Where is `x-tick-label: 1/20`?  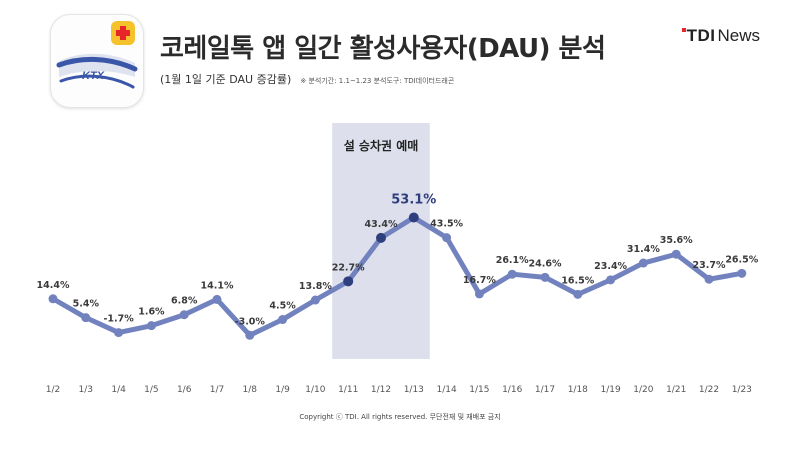 x-tick-label: 1/20 is located at coordinates (643, 390).